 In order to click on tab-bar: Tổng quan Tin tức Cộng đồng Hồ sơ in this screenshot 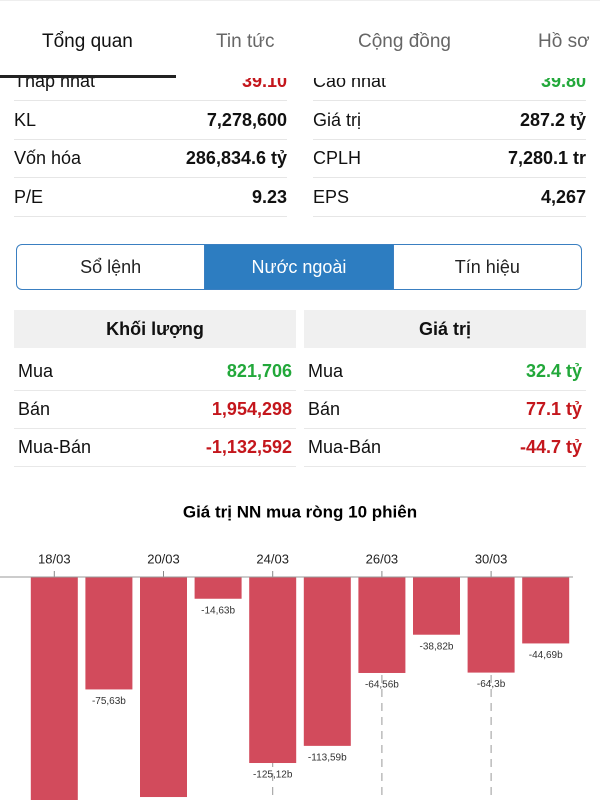, I will do `click(300, 39)`.